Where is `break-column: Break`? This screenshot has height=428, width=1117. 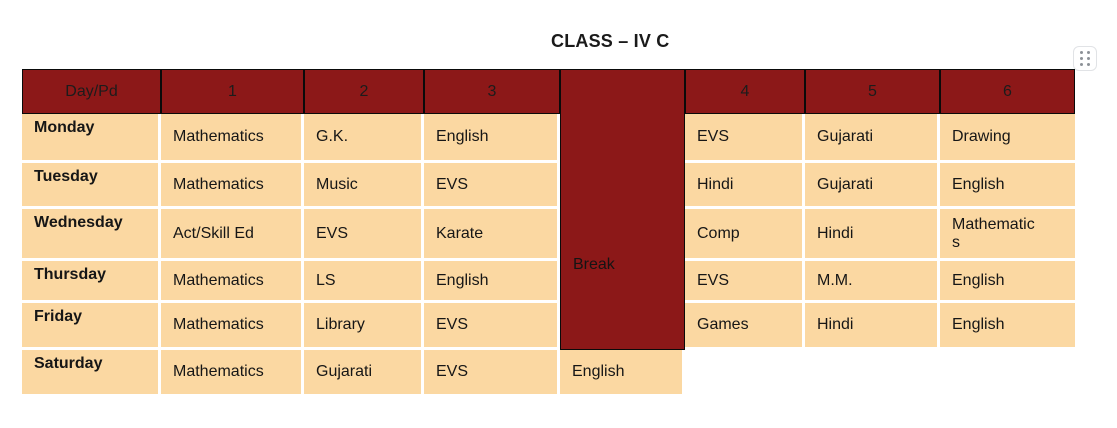
break-column: Break is located at coordinates (622, 209).